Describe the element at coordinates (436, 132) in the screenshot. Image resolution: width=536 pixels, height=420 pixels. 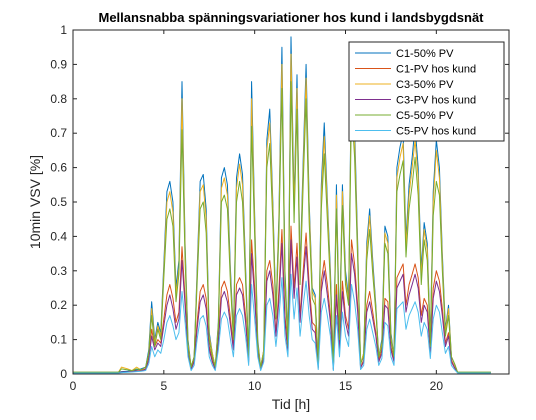
I see `legend-label-6: C5-PV hos kund` at that location.